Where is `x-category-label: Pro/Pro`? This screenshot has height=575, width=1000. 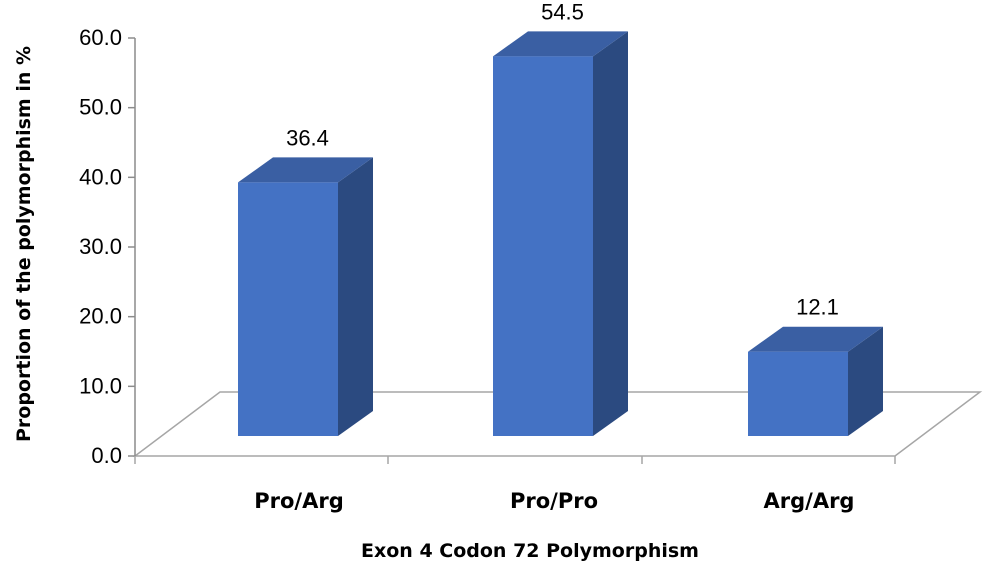 x-category-label: Pro/Pro is located at coordinates (554, 501).